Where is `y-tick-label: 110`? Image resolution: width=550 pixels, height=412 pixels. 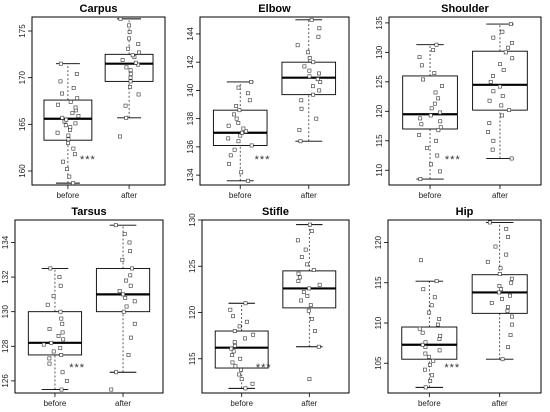 y-tick-label: 110 is located at coordinates (379, 169).